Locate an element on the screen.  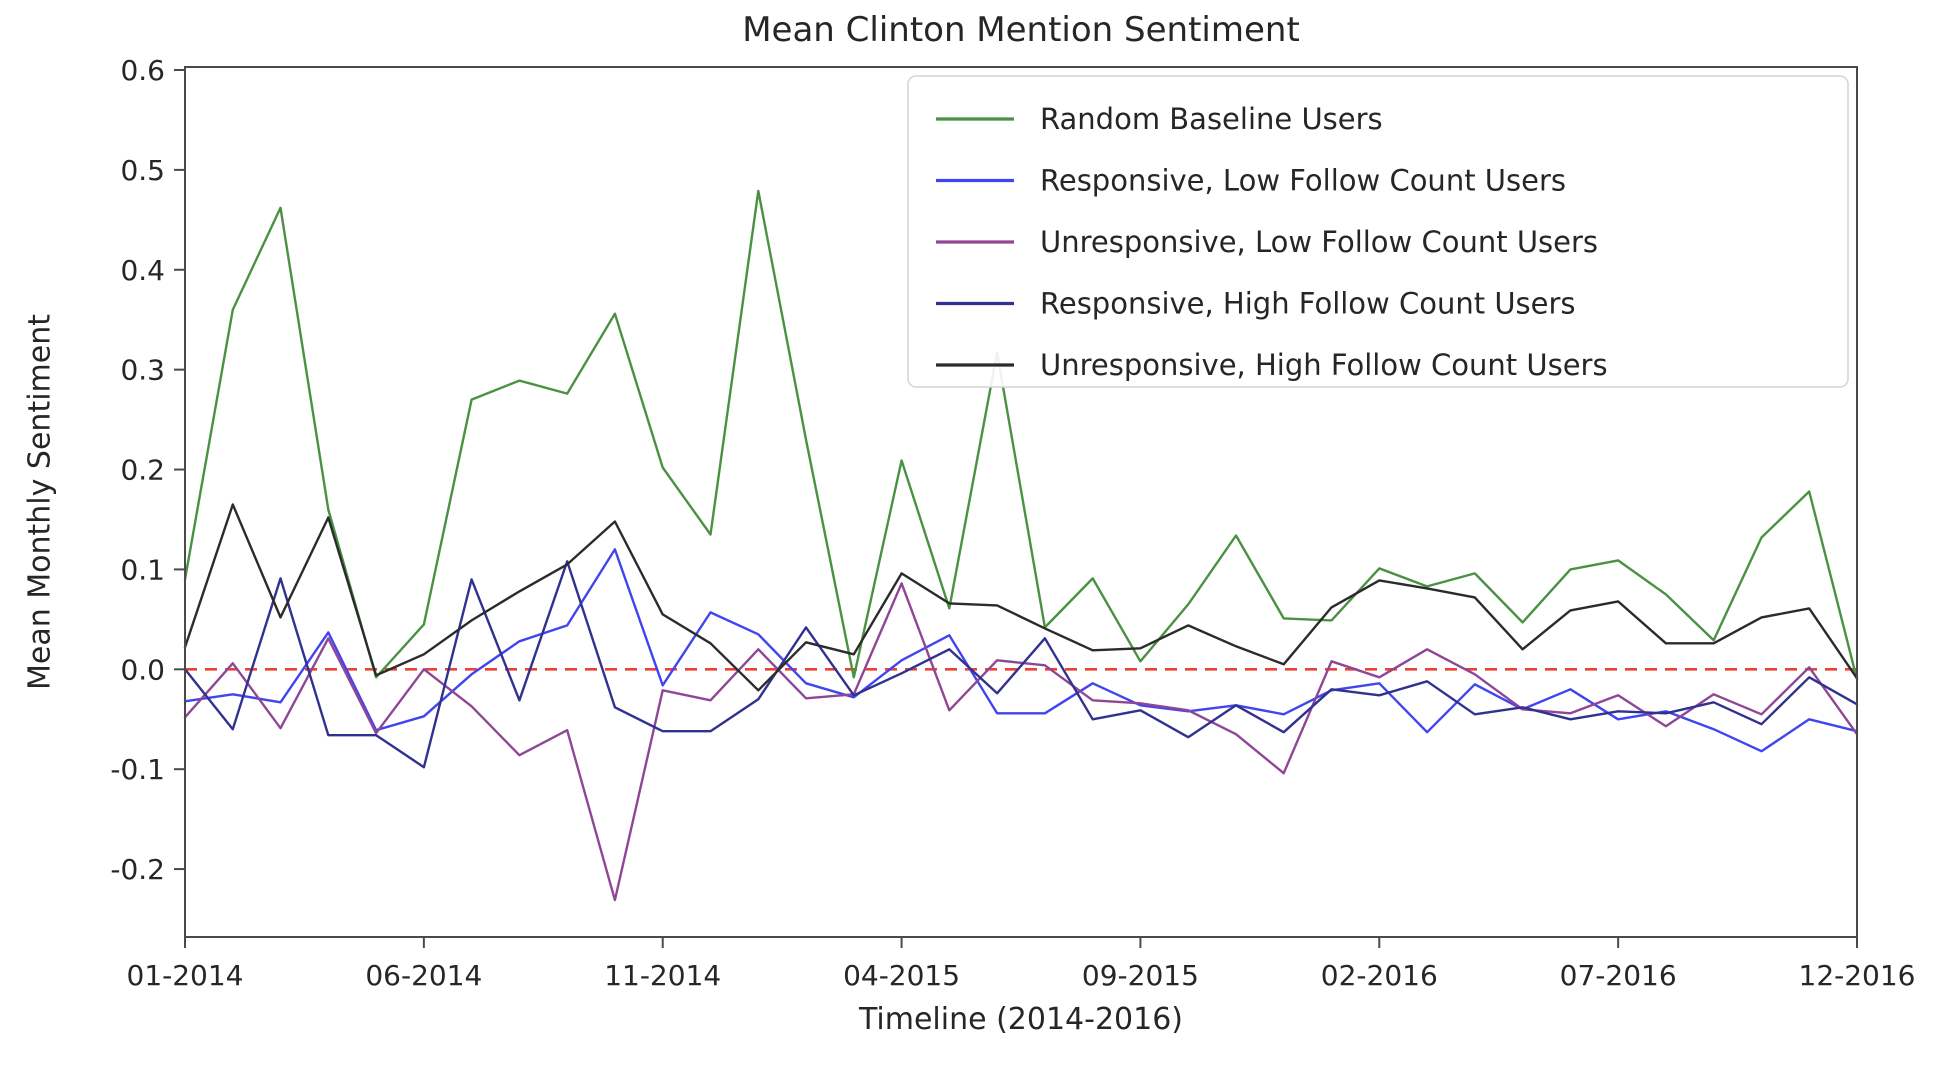
y-tick-label: -0.1 is located at coordinates (137, 769).